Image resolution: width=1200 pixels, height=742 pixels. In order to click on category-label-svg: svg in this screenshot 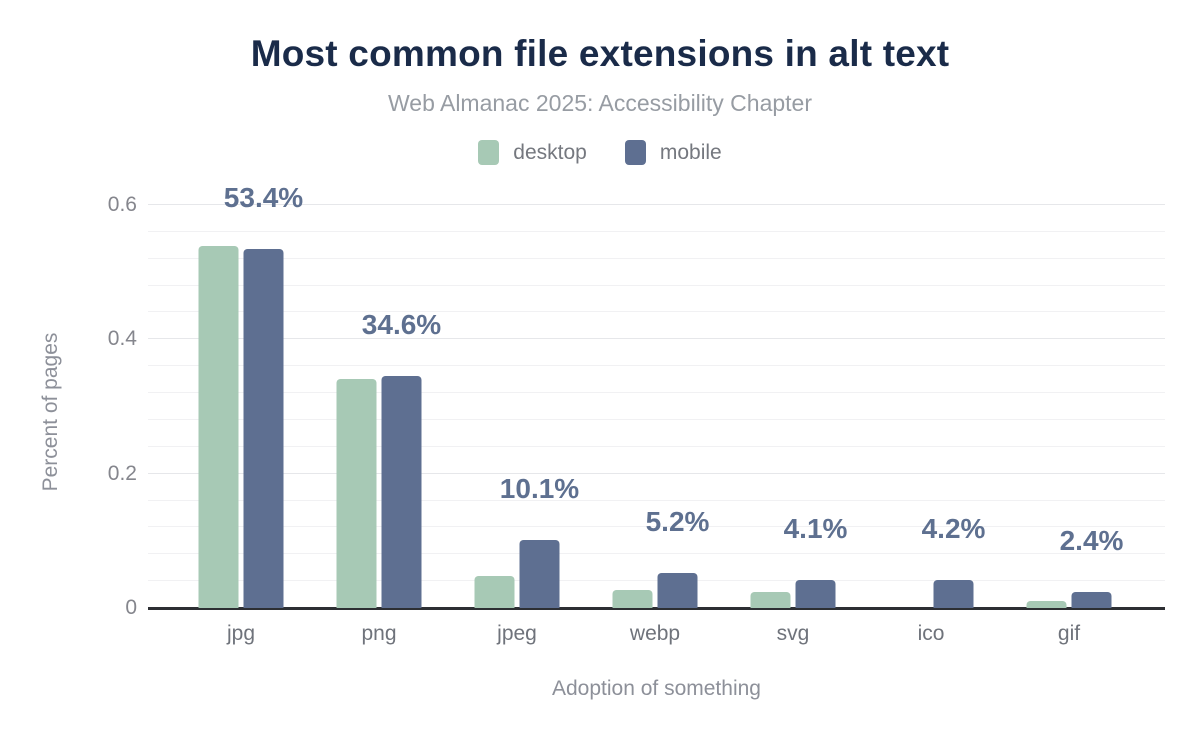, I will do `click(793, 633)`.